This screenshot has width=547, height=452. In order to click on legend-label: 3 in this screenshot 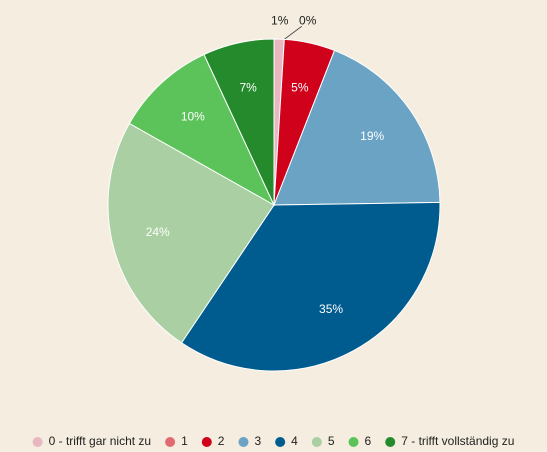, I will do `click(257, 441)`.